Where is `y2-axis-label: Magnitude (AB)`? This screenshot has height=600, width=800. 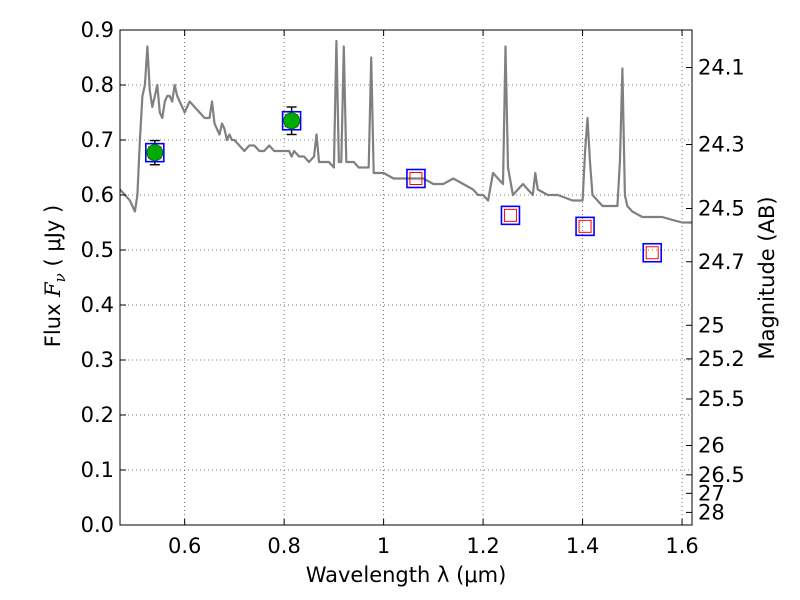 y2-axis-label: Magnitude (AB) is located at coordinates (767, 277).